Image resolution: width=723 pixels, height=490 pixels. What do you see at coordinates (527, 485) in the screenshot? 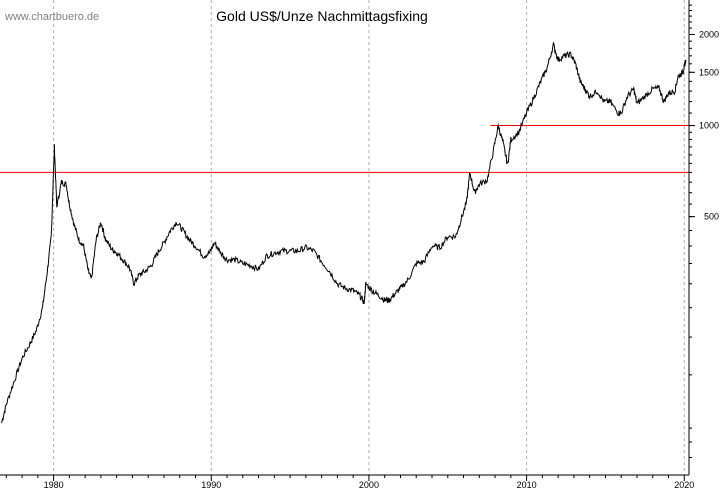
I see `x-tick-label-2010: 2010` at bounding box center [527, 485].